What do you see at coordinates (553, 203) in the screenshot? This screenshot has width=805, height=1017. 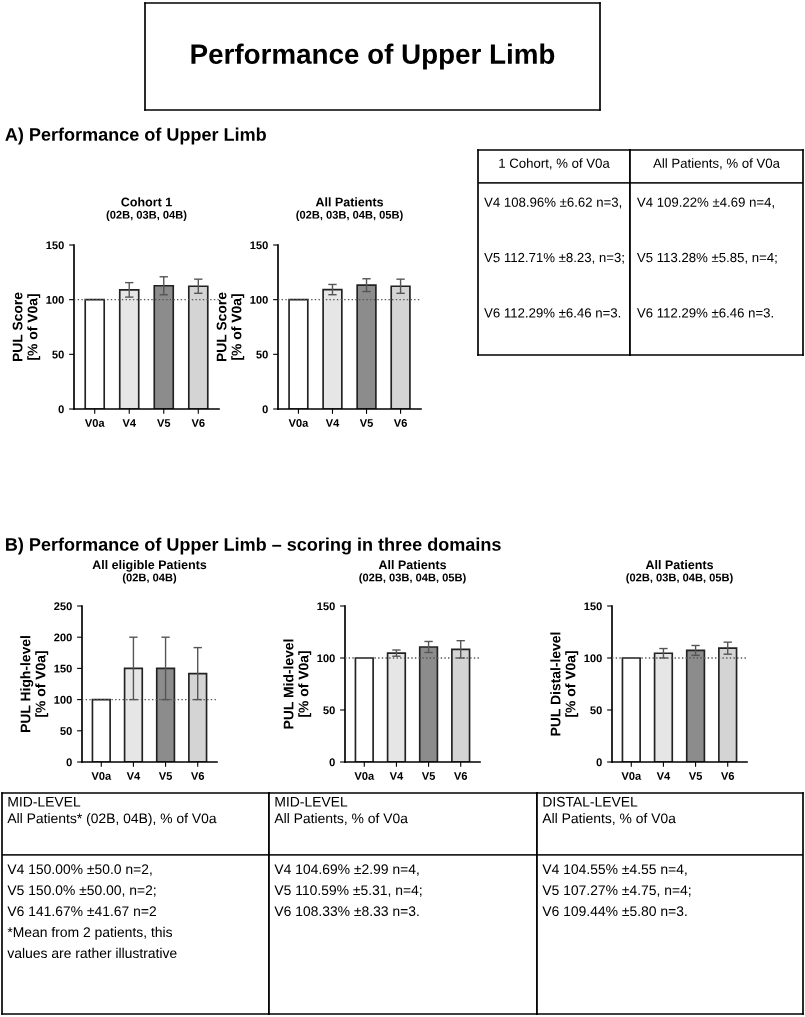 I see `text: V4 108.96% ±6.62 n=3,` at bounding box center [553, 203].